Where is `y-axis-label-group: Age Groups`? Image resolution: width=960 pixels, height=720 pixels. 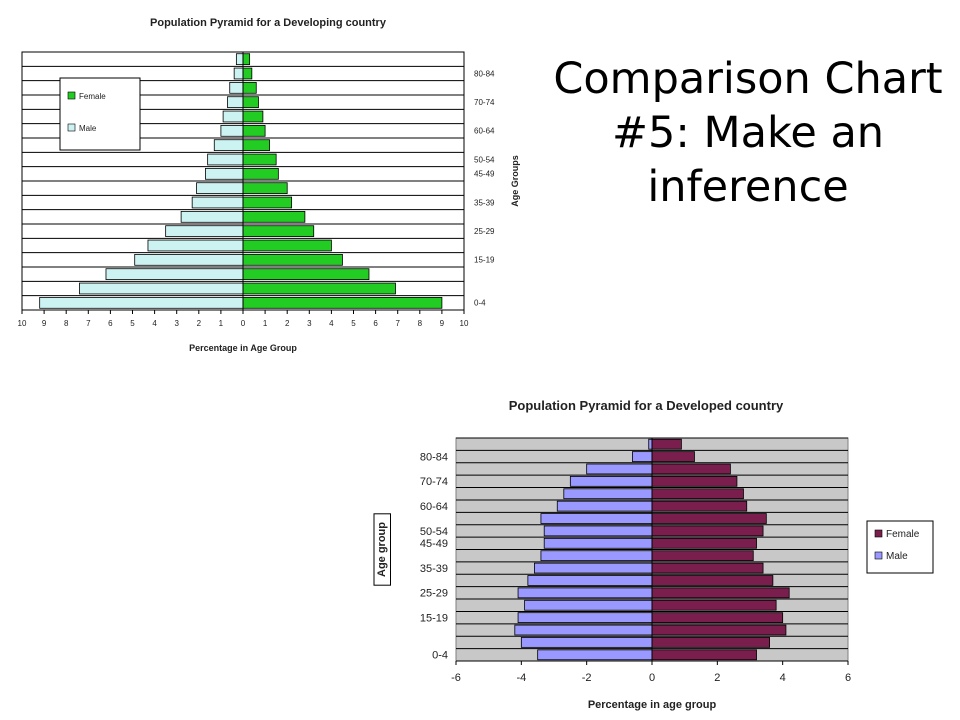
y-axis-label-group: Age Groups is located at coordinates (515, 181).